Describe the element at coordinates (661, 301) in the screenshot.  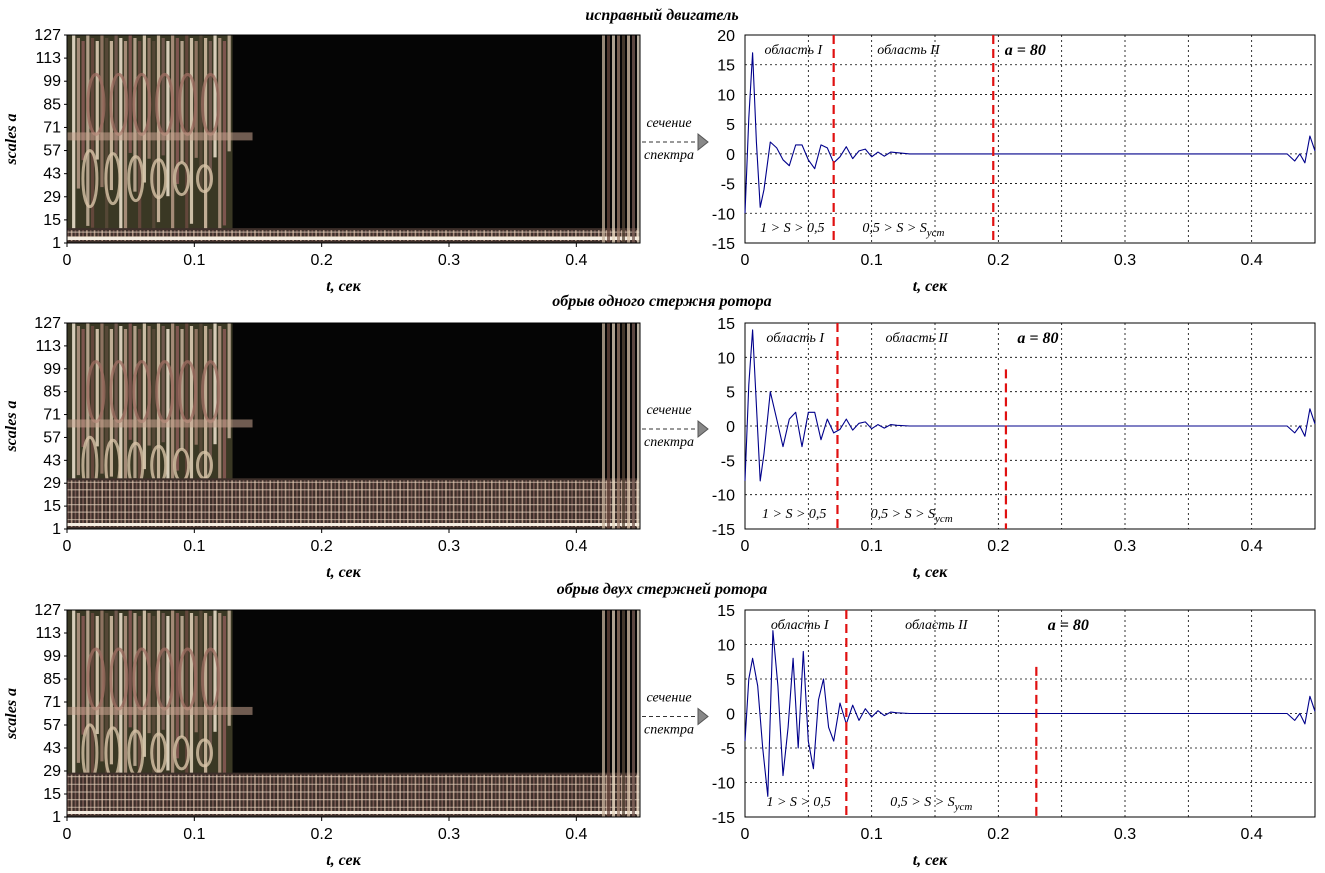
I see `chart-title: обрыв одного стержня ротора` at that location.